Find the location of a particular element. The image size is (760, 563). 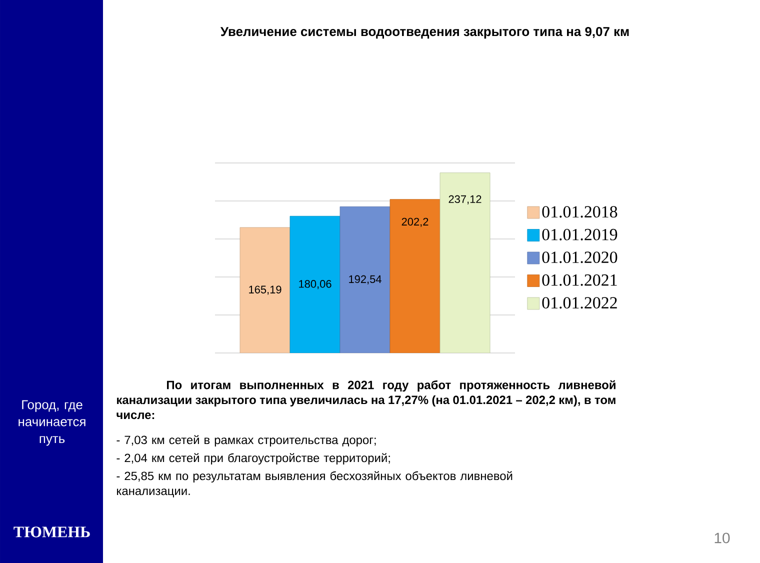

text: 10 is located at coordinates (722, 538).